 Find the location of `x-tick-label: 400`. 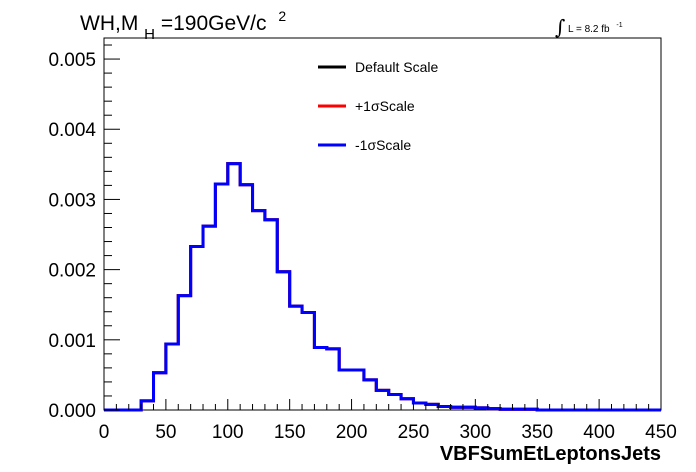

x-tick-label: 400 is located at coordinates (599, 432).